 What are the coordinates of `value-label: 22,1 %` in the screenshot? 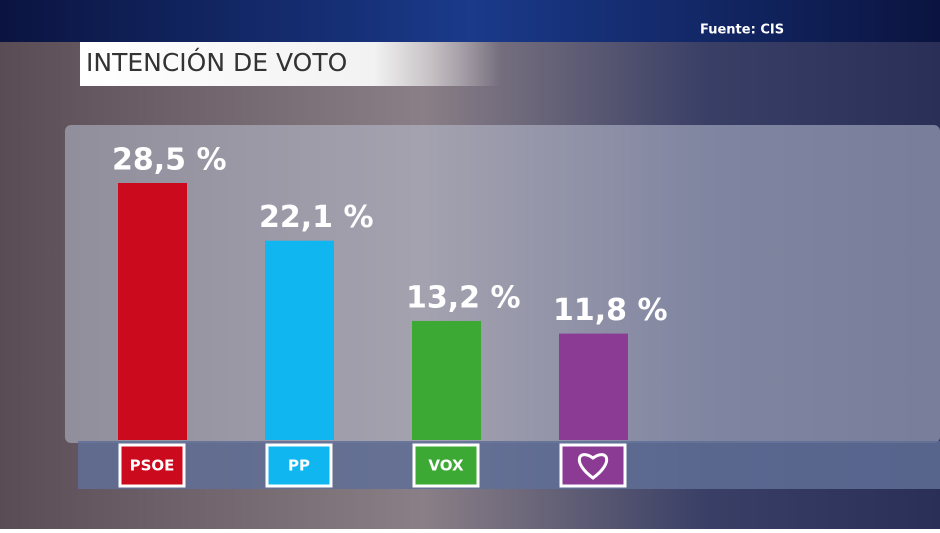 It's located at (316, 217).